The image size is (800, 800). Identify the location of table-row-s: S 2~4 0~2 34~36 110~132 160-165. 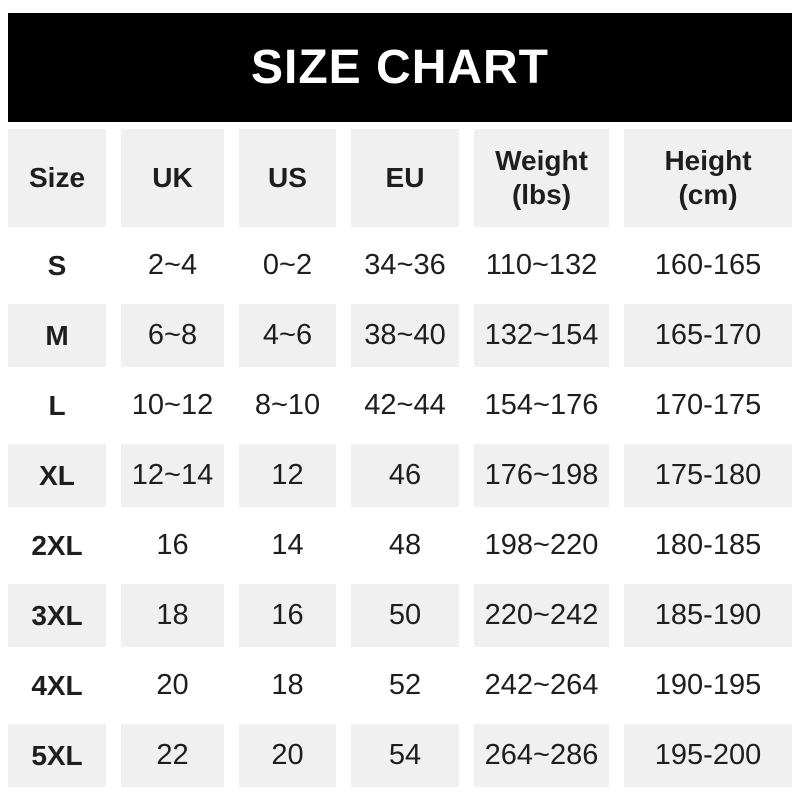
(400, 265).